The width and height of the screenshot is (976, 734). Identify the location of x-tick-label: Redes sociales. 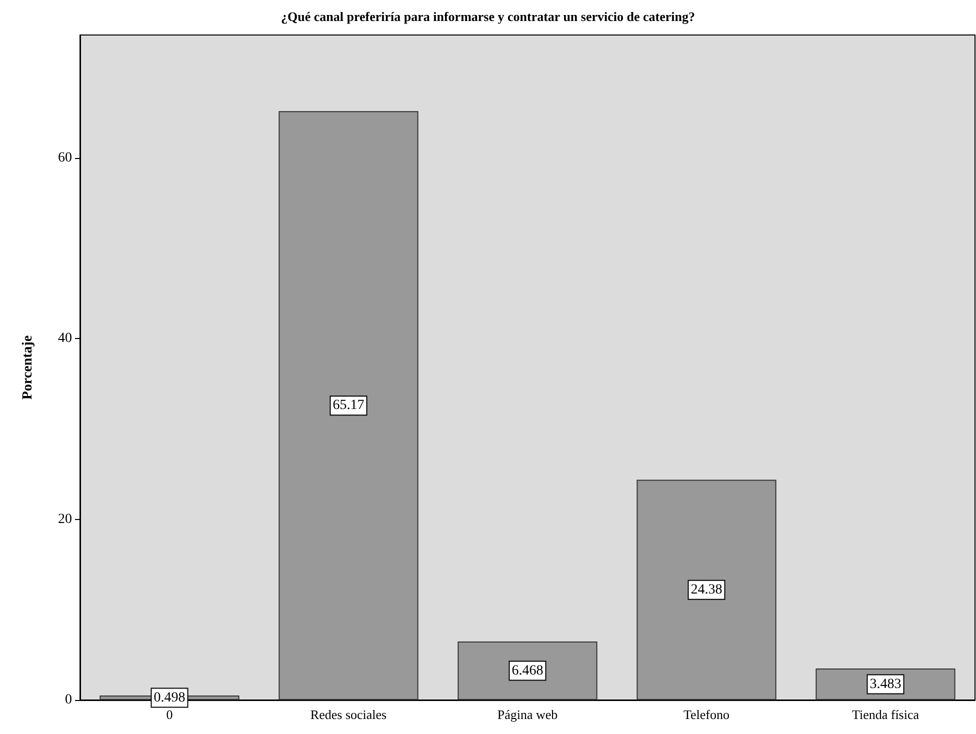
(348, 714).